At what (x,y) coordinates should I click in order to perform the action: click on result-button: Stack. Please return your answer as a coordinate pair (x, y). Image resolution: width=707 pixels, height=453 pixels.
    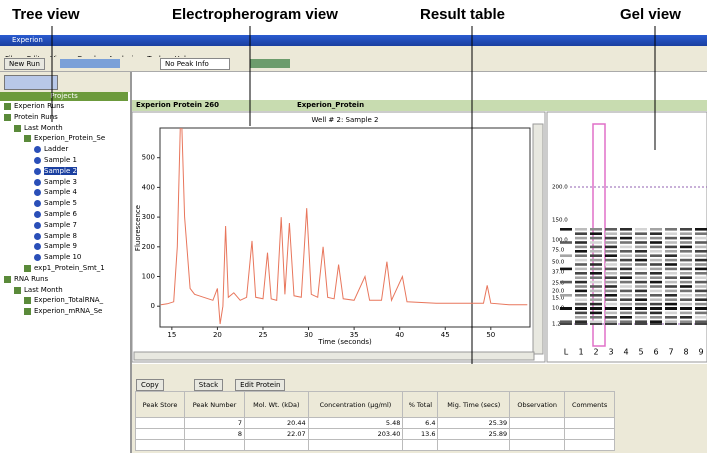
    Looking at the image, I should click on (208, 385).